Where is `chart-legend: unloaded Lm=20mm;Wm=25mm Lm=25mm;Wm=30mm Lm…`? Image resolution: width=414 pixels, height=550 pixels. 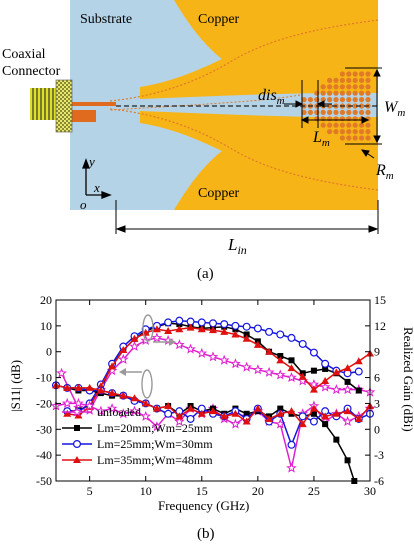 chart-legend: unloaded Lm=20mm;Wm=25mm Lm=25mm;Wm=30mm Lm… is located at coordinates (137, 436).